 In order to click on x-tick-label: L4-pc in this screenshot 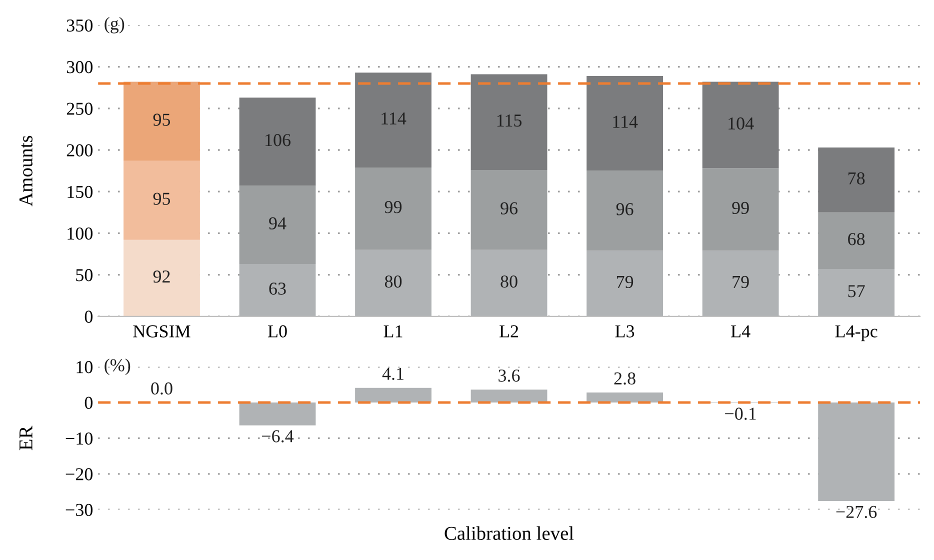, I will do `click(856, 333)`.